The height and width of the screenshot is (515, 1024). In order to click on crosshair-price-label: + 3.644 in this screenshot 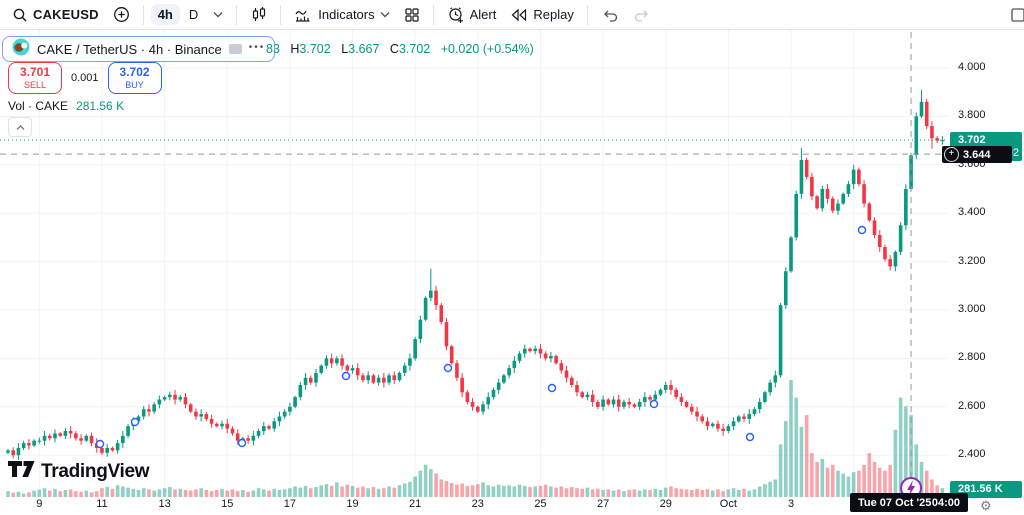, I will do `click(977, 154)`.